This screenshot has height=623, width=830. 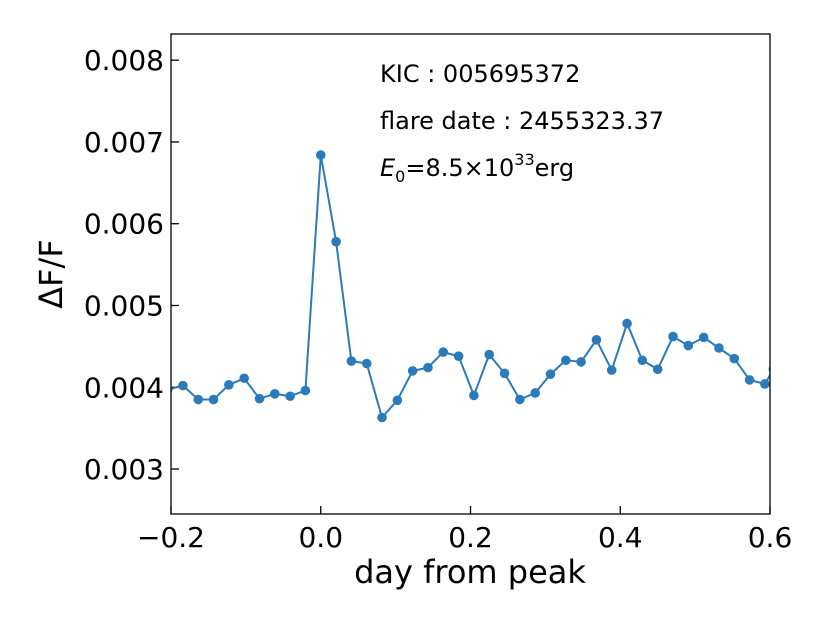 I want to click on y-axis-title: ΔF/F, so click(x=51, y=273).